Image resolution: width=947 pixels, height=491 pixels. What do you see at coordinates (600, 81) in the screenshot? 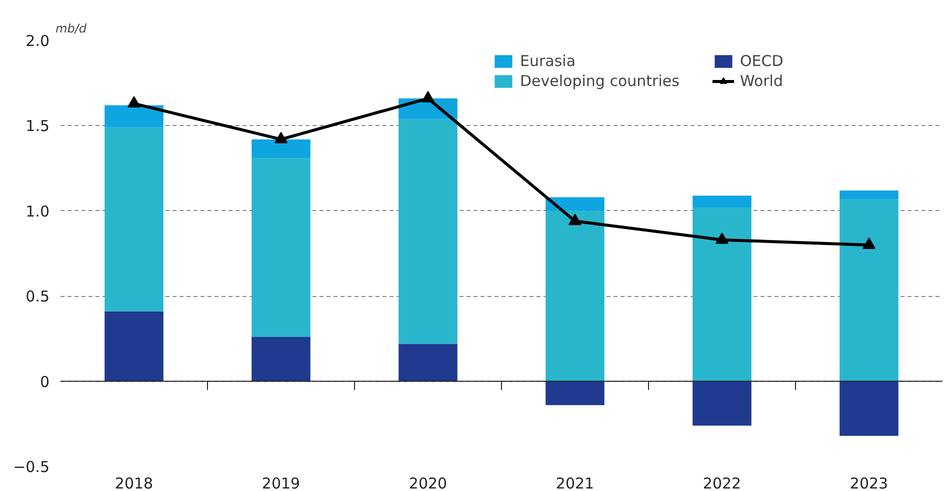
I see `legend-label: Developing countries` at bounding box center [600, 81].